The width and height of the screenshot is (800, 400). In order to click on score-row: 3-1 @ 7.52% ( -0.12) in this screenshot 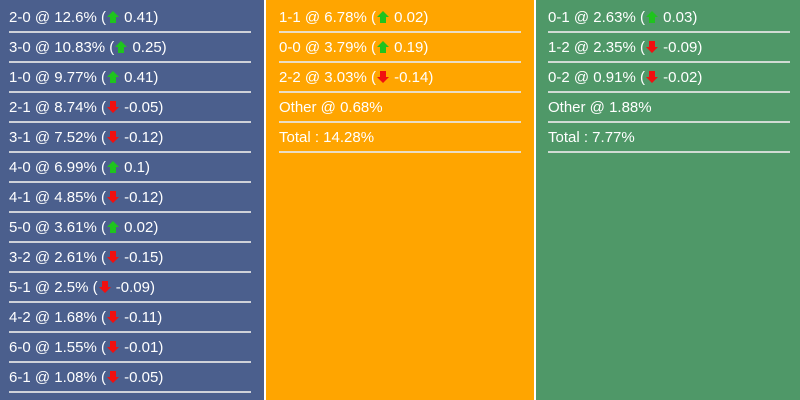, I will do `click(130, 138)`.